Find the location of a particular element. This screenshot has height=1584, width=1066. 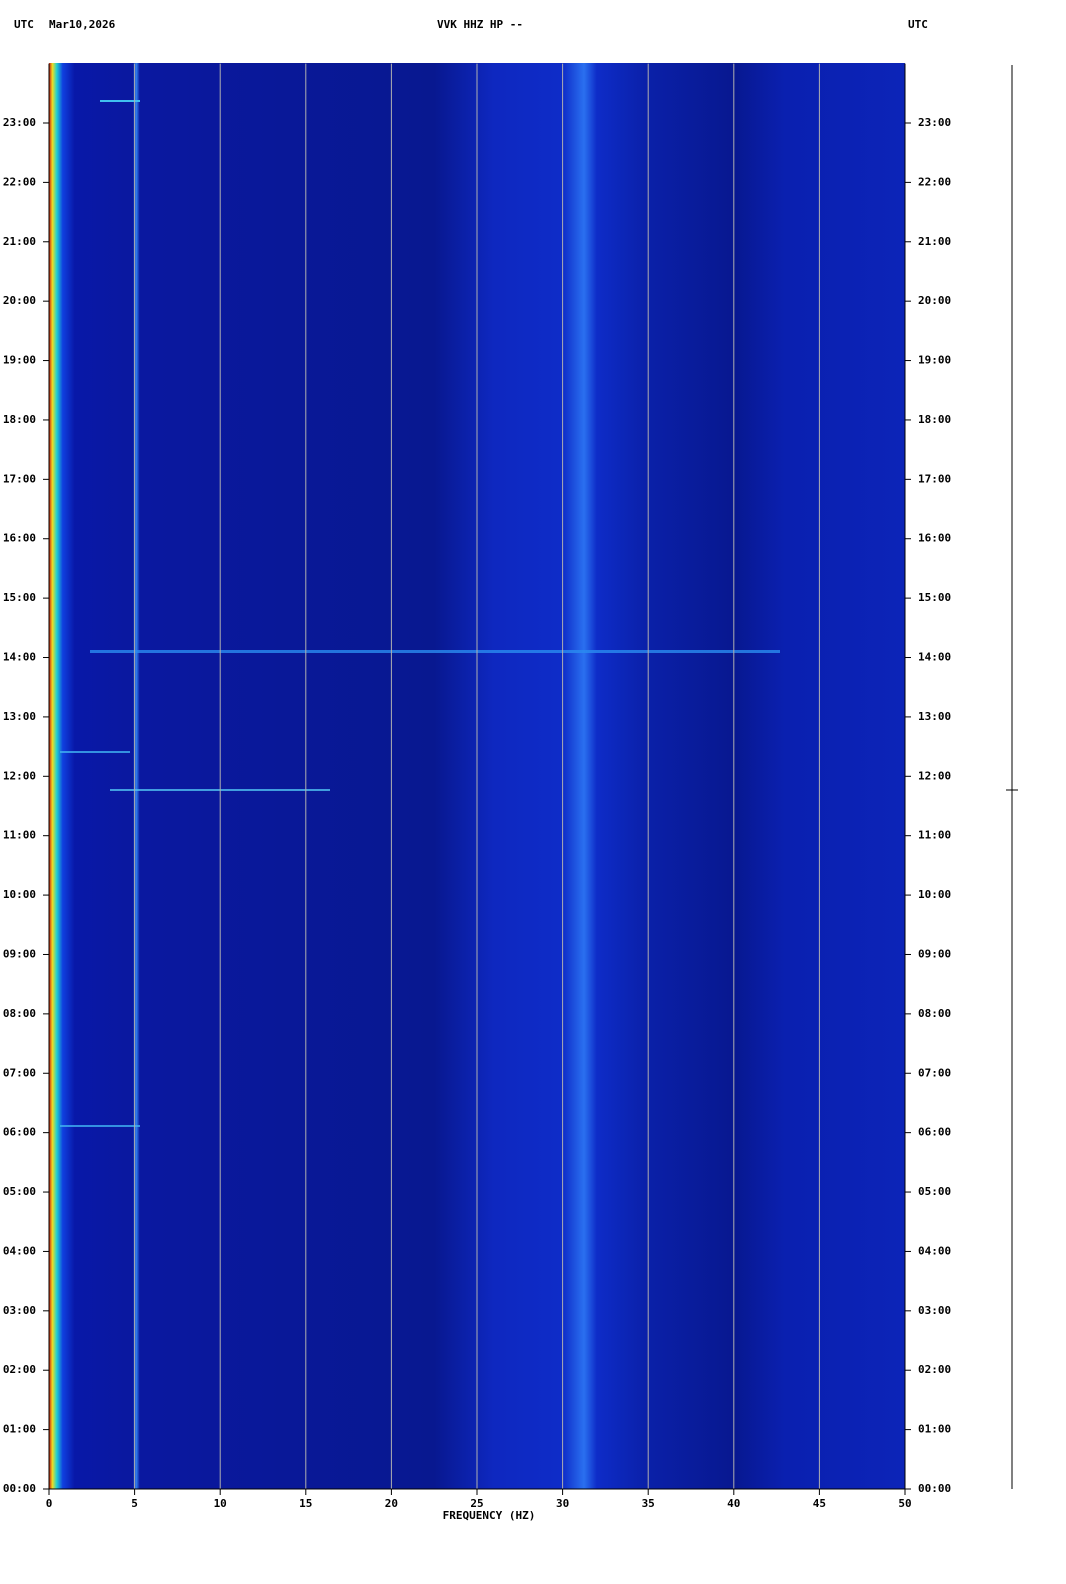

x-tick-label: 35 is located at coordinates (648, 1503).